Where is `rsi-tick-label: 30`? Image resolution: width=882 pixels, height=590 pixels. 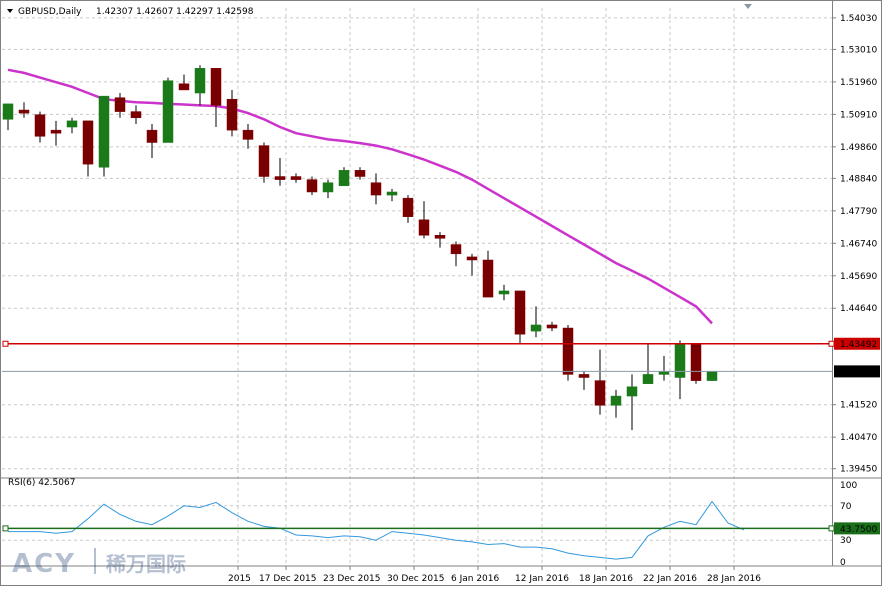 rsi-tick-label: 30 is located at coordinates (846, 541).